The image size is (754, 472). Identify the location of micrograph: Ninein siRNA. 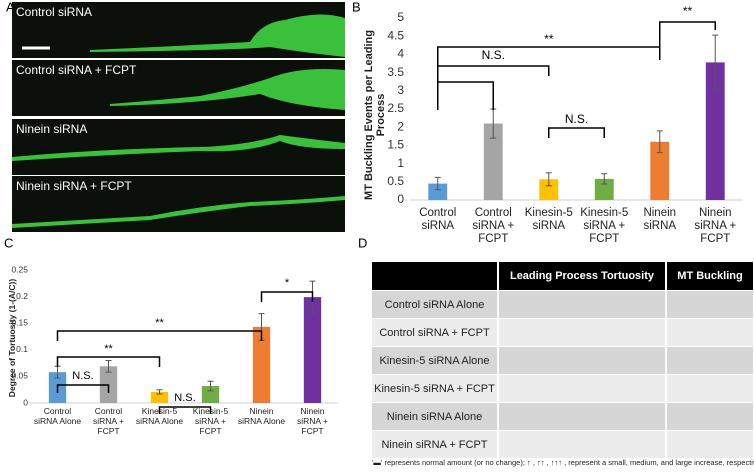
(178, 147).